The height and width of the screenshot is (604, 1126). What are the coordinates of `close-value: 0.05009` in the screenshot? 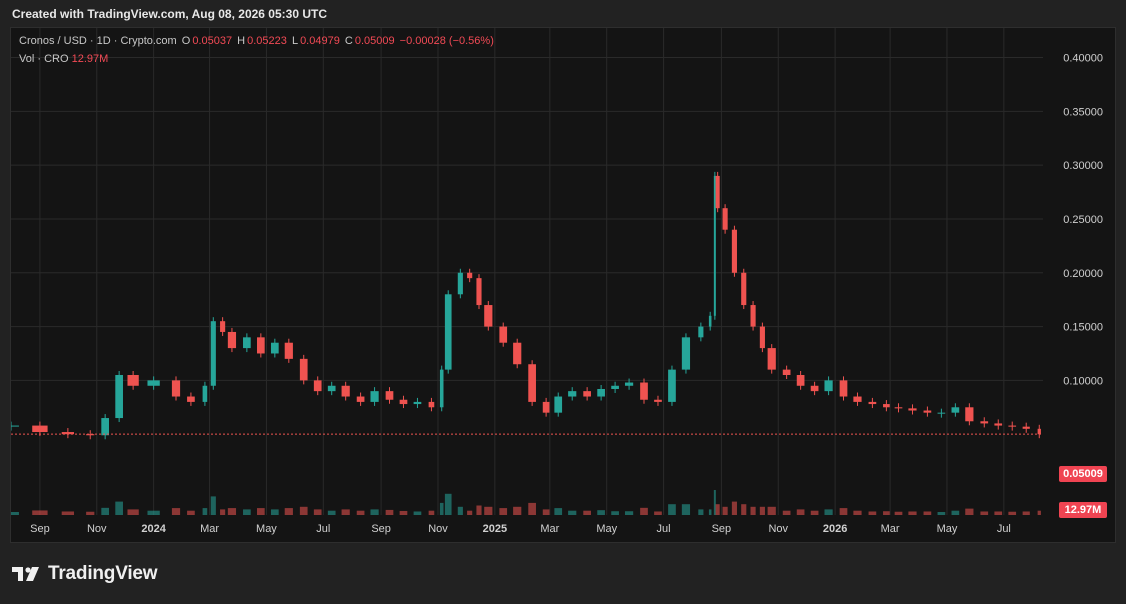 It's located at (374, 41).